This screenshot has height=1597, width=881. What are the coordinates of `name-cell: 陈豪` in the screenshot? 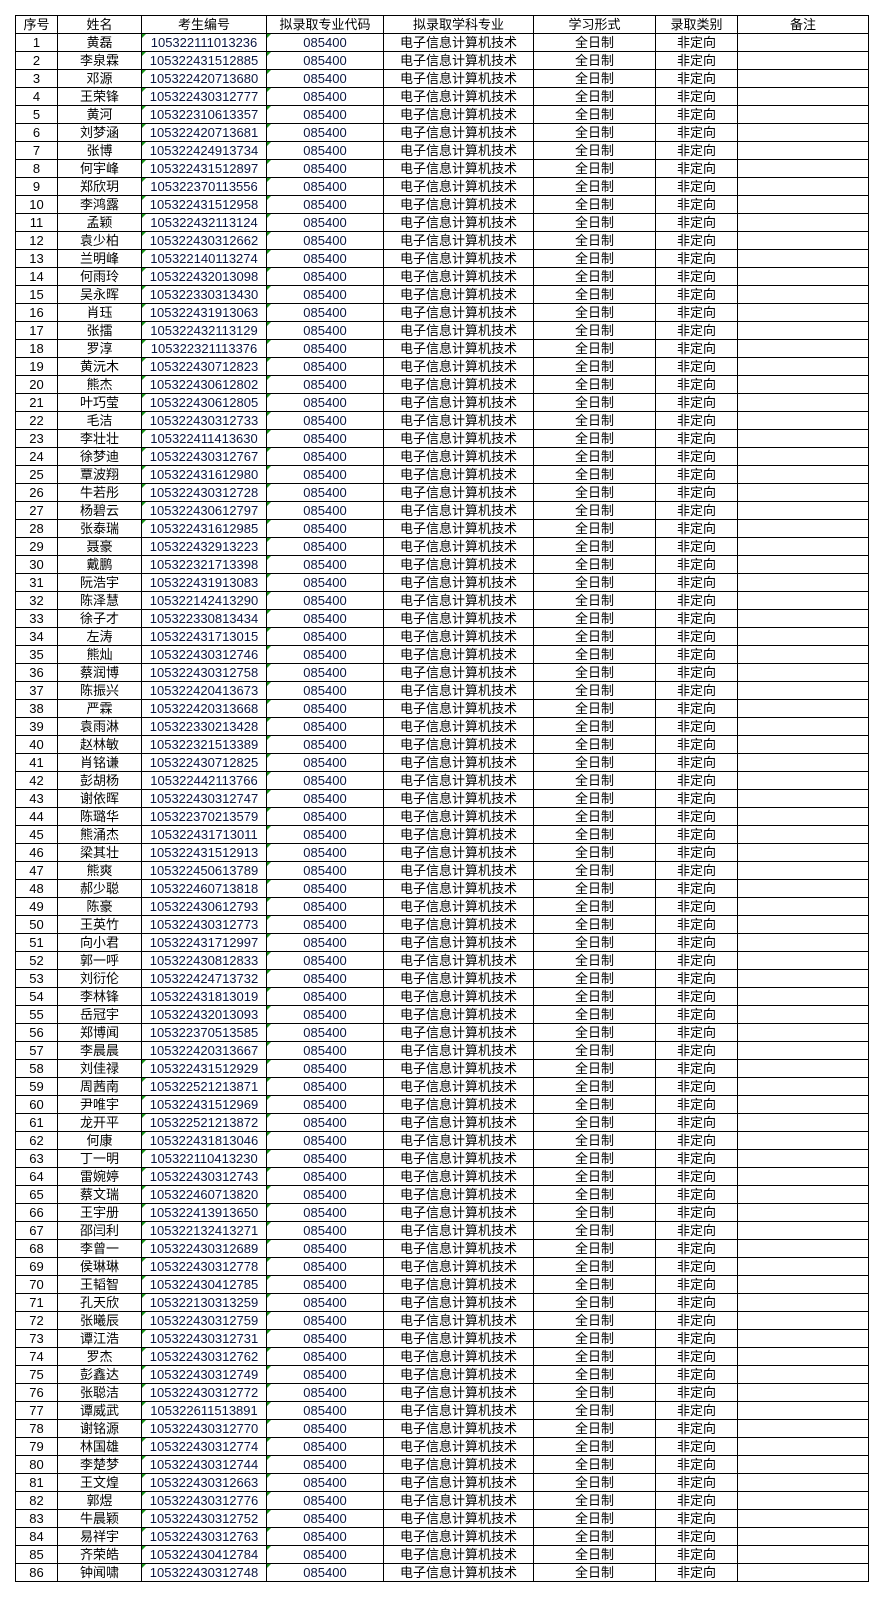 It's located at (99, 906).